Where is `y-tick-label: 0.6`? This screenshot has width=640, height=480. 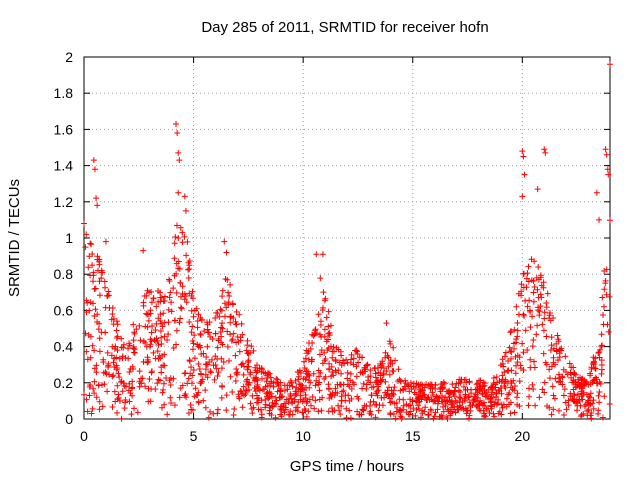
y-tick-label: 0.6 is located at coordinates (64, 310).